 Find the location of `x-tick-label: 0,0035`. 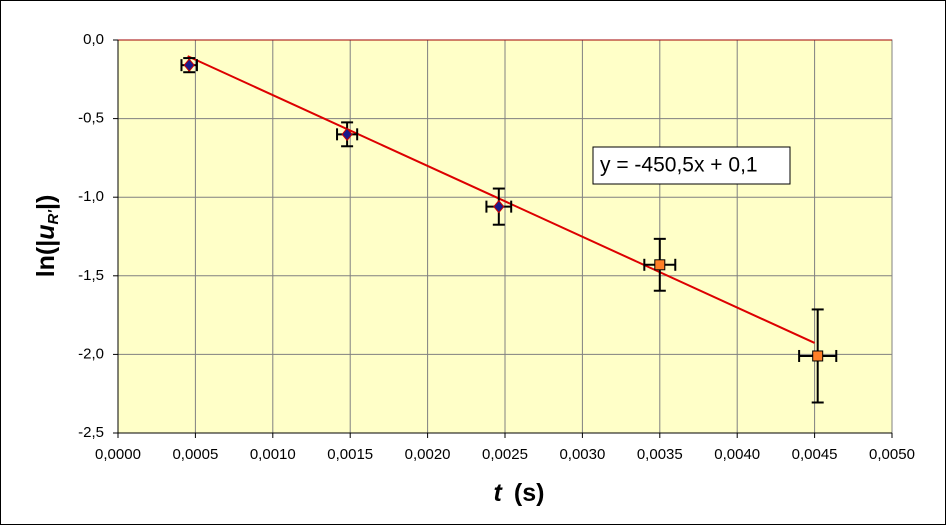

x-tick-label: 0,0035 is located at coordinates (660, 454).